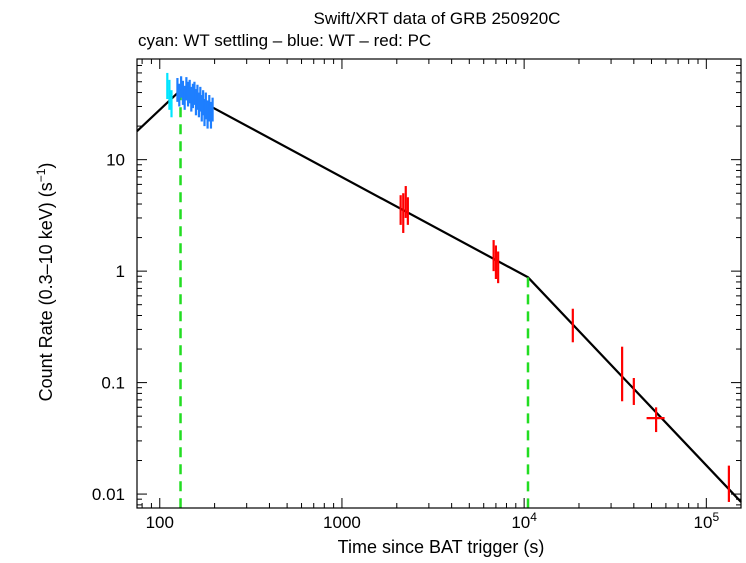 This screenshot has width=746, height=563. What do you see at coordinates (437, 18) in the screenshot?
I see `chart-title: Swift/XRT data of GRB 250920C` at bounding box center [437, 18].